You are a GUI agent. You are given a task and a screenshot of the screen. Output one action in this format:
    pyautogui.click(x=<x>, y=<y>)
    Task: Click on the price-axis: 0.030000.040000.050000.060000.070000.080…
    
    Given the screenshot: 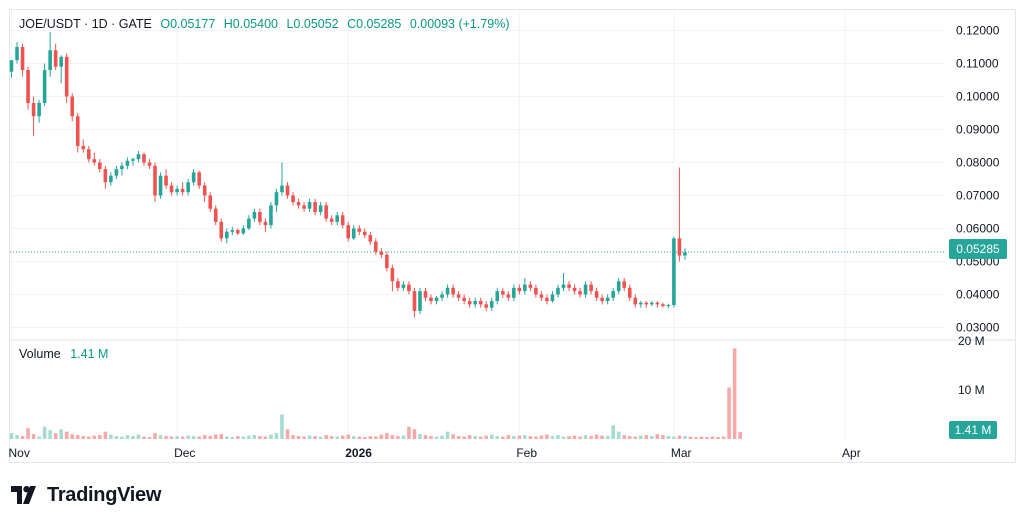 What is the action you would take?
    pyautogui.click(x=978, y=178)
    